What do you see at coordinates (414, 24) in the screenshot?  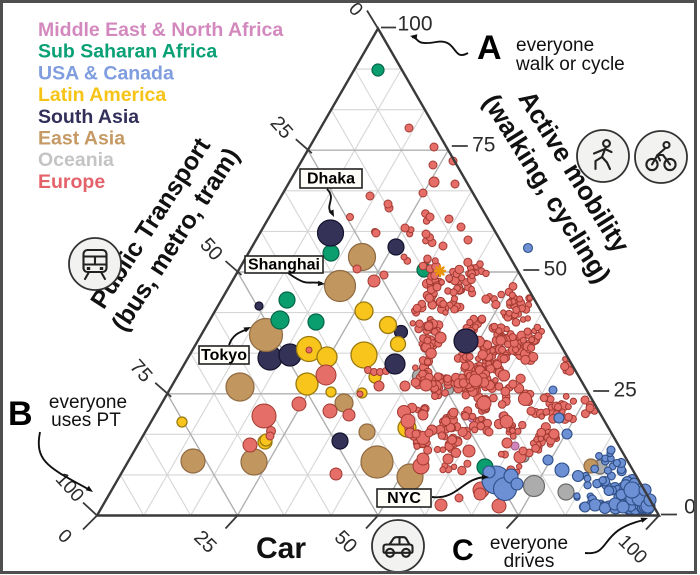 I see `svg-text: 100` at bounding box center [414, 24].